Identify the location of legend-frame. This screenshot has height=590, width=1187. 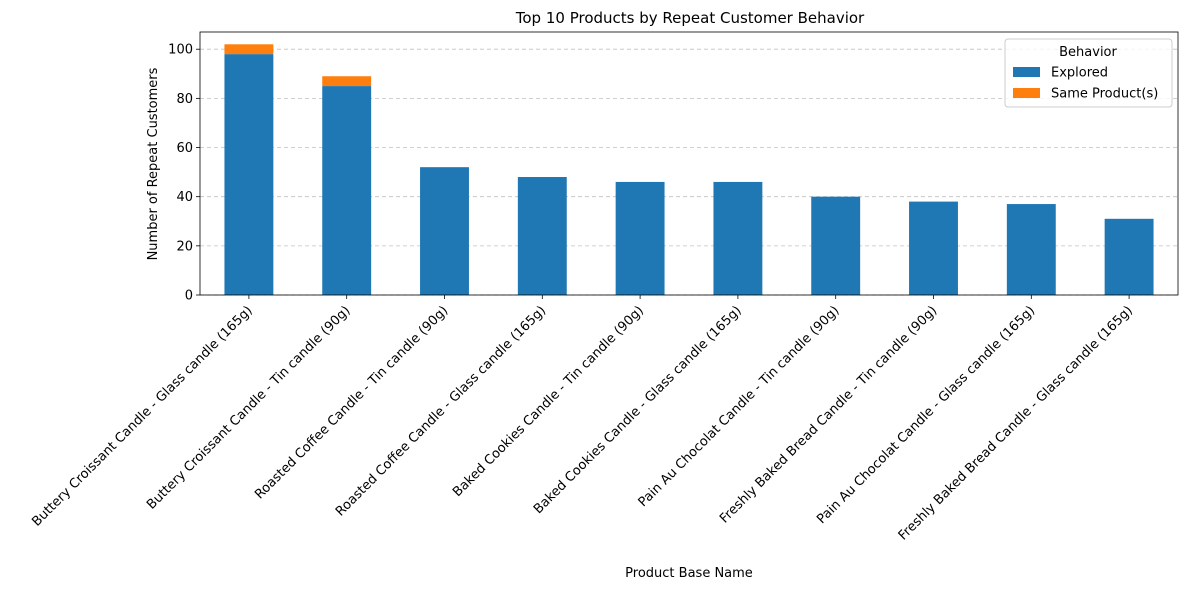
(1088, 73).